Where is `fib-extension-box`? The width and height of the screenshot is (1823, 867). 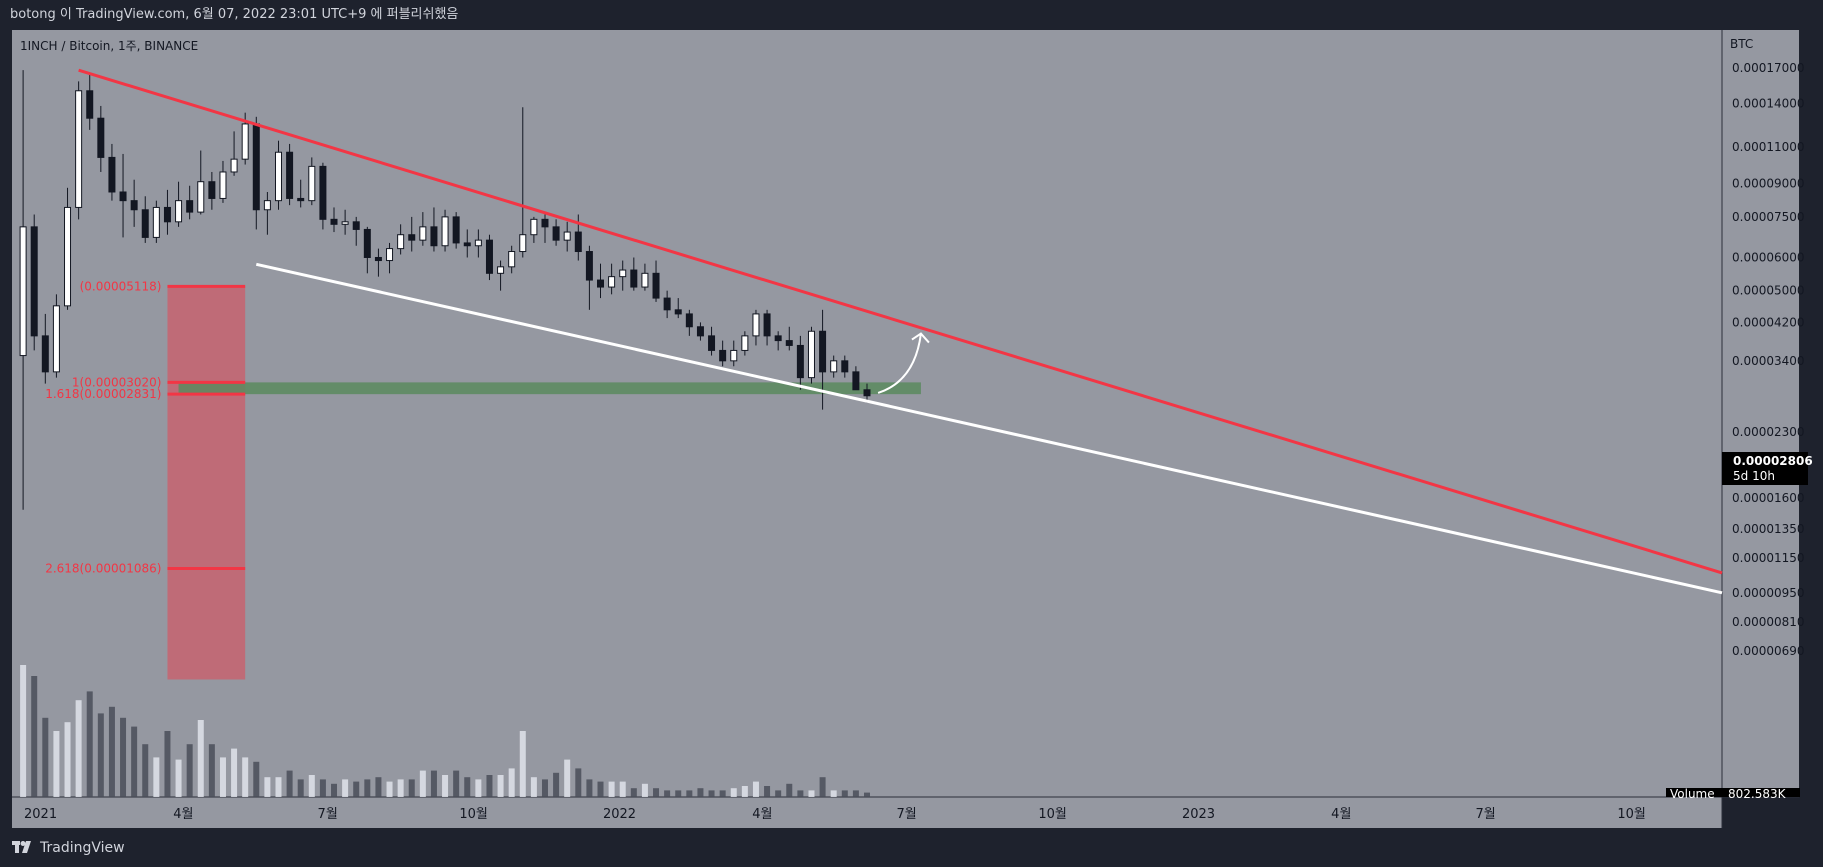 fib-extension-box is located at coordinates (206, 483).